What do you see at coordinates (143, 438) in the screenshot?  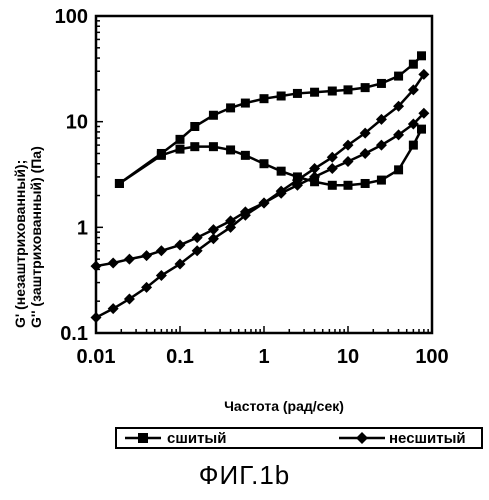 I see `square-marker-icon` at bounding box center [143, 438].